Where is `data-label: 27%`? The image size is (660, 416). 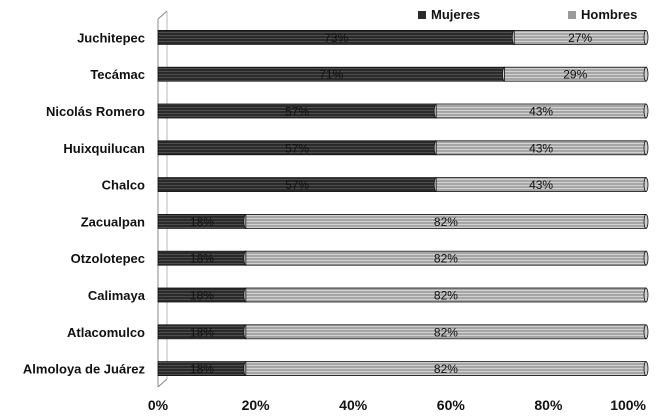 data-label: 27% is located at coordinates (580, 38).